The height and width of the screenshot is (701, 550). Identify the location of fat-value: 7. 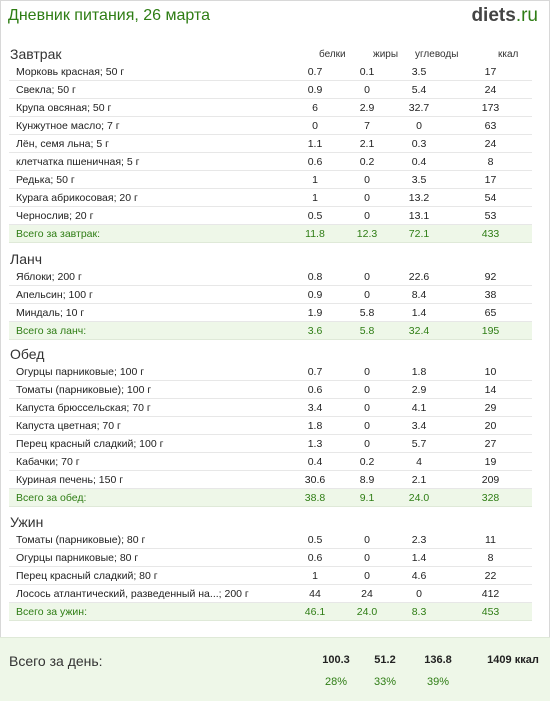
(367, 125).